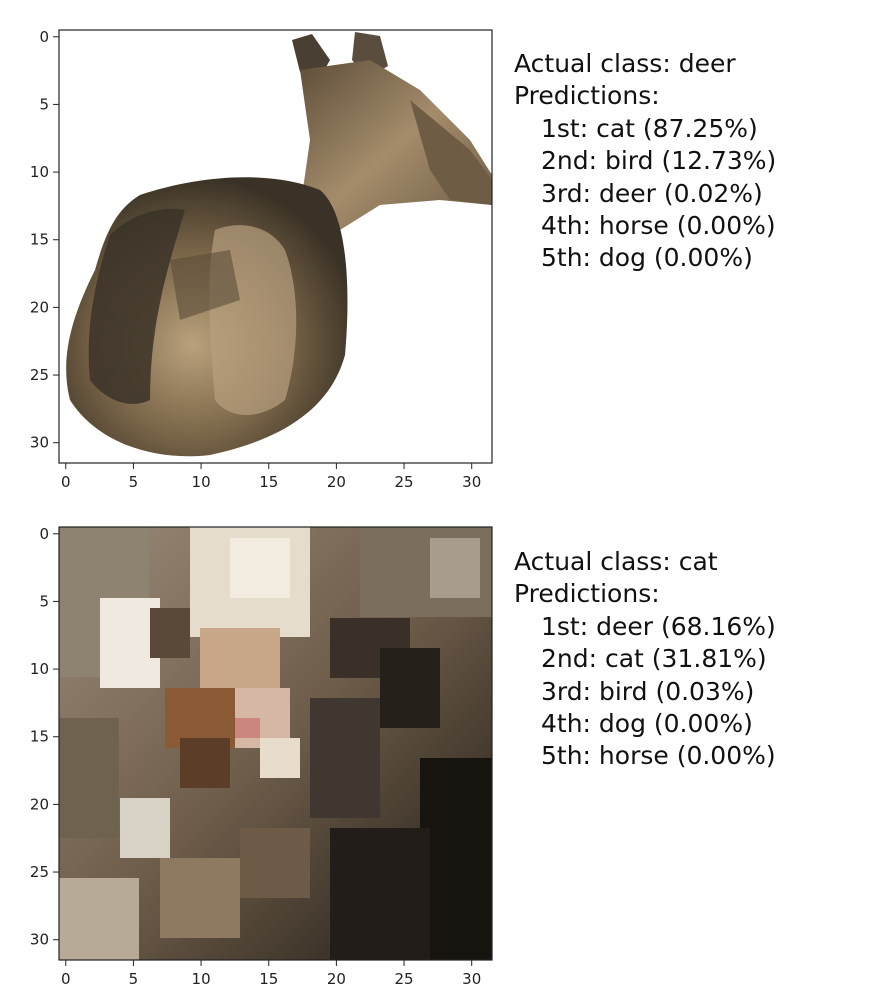  I want to click on prediction-item: 5th: dog (0.00%), so click(647, 258).